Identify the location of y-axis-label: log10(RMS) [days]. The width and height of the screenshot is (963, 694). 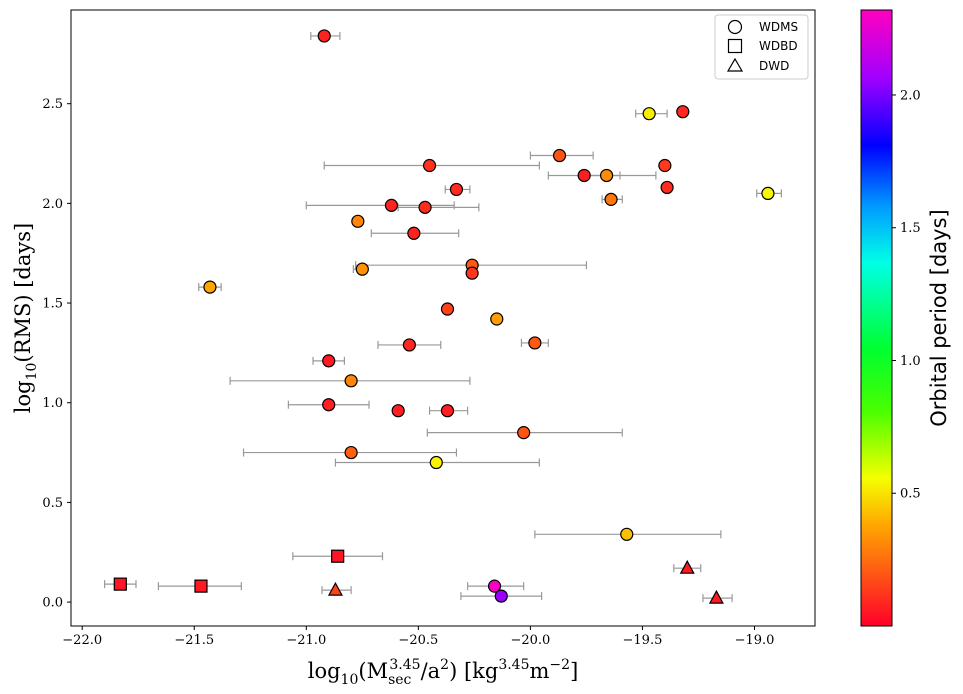
(25, 318).